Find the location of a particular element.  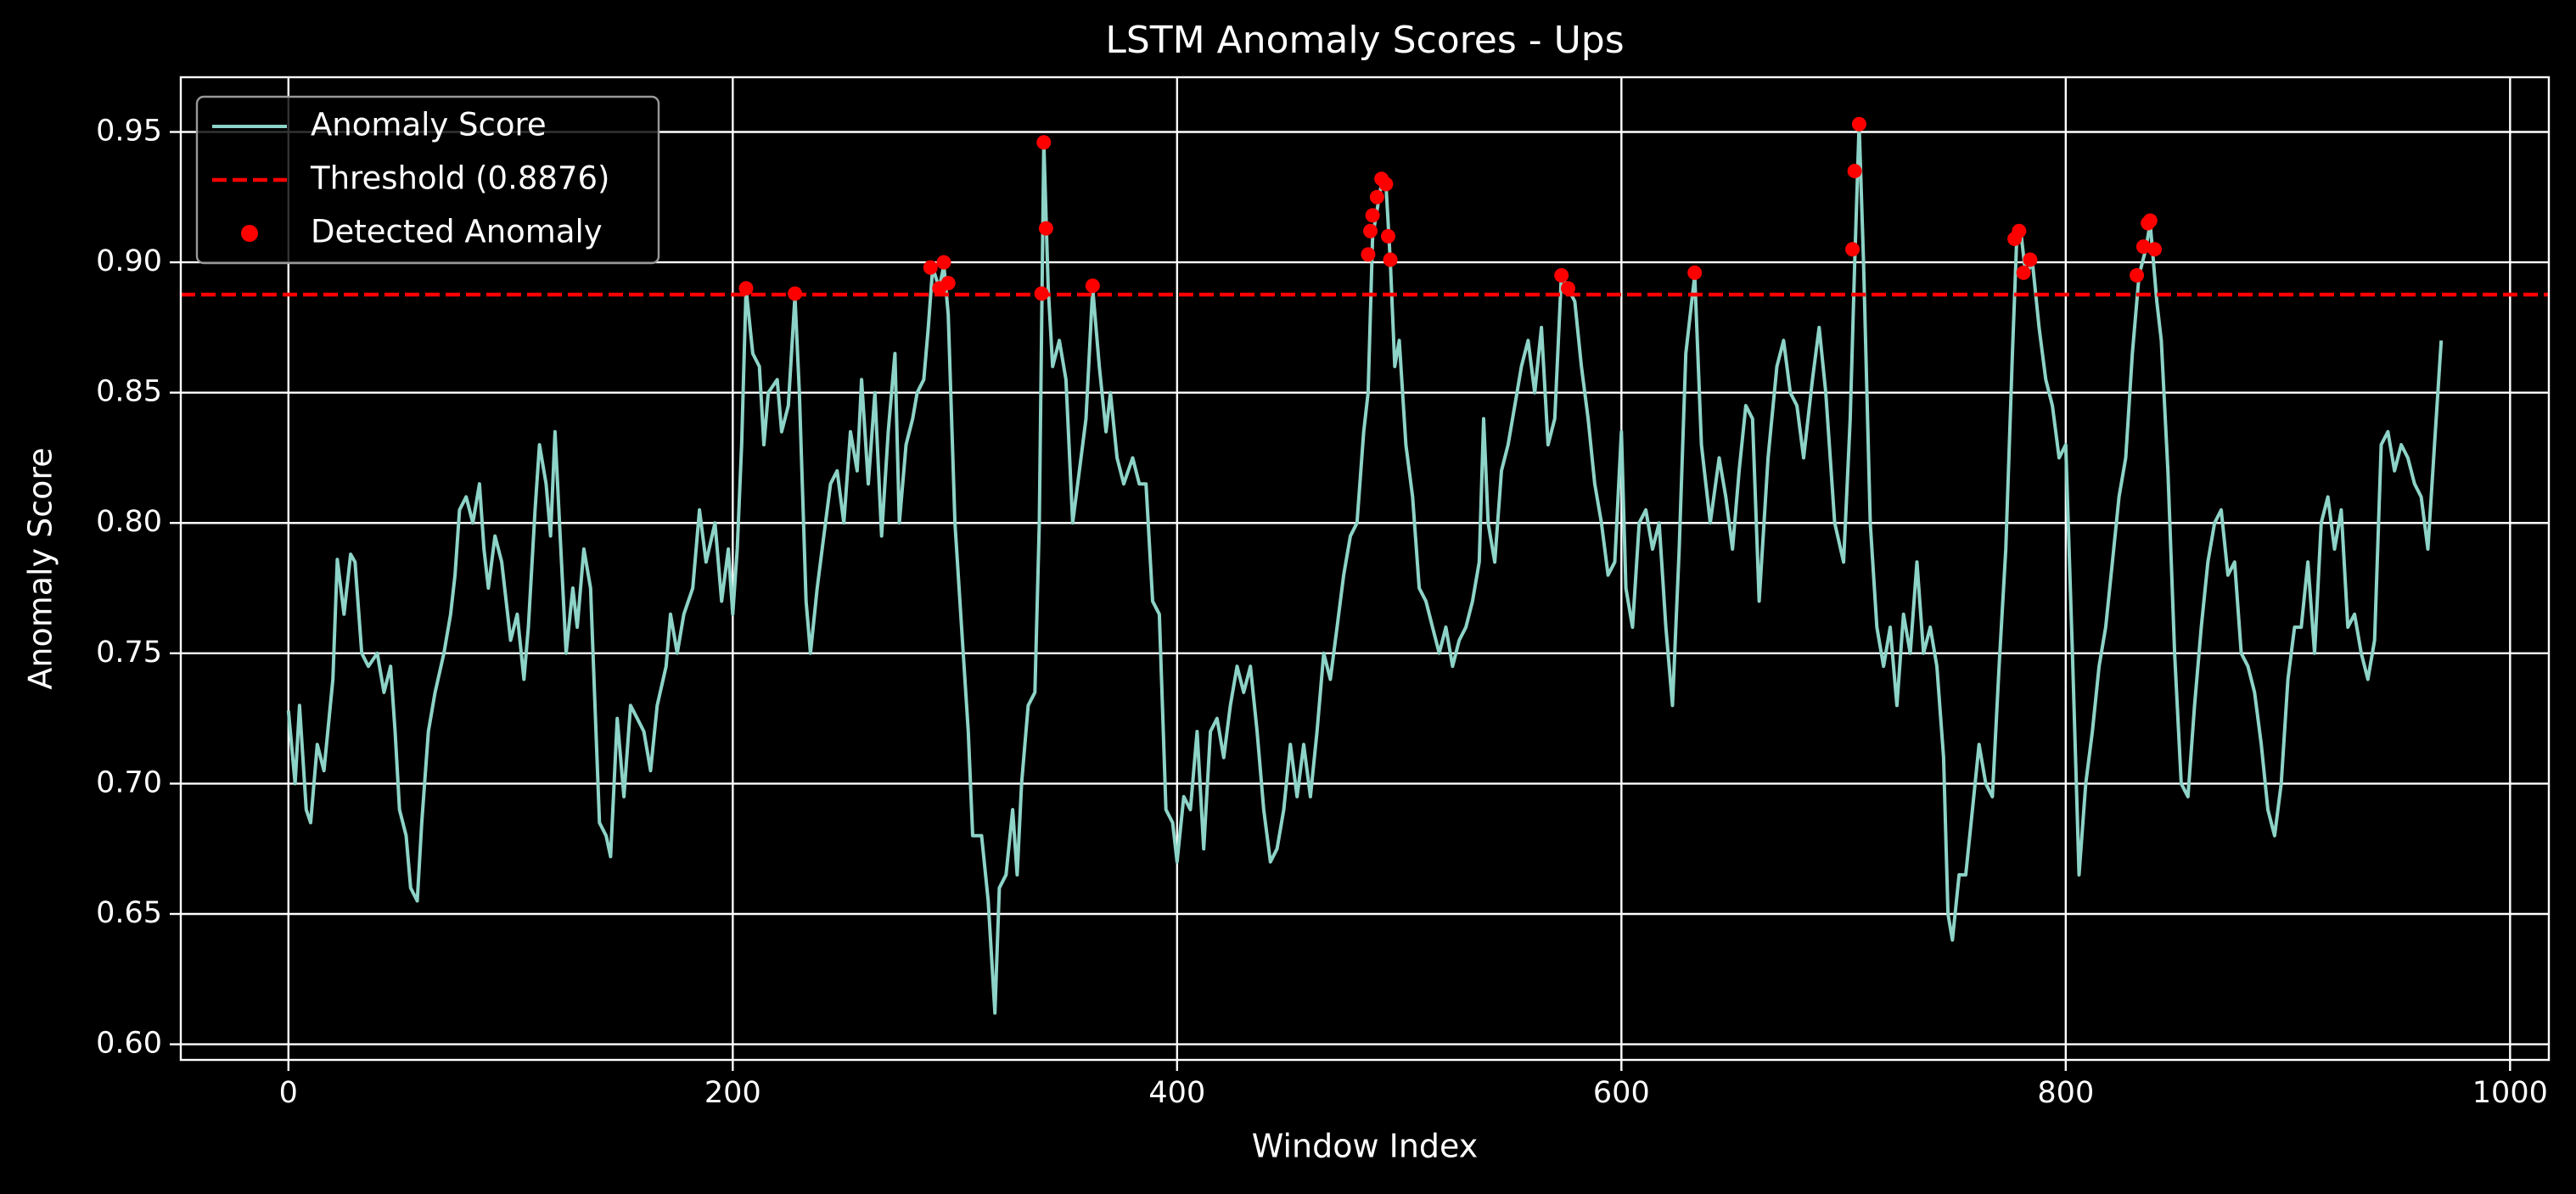

y-tick-label: 0.70 is located at coordinates (129, 782).